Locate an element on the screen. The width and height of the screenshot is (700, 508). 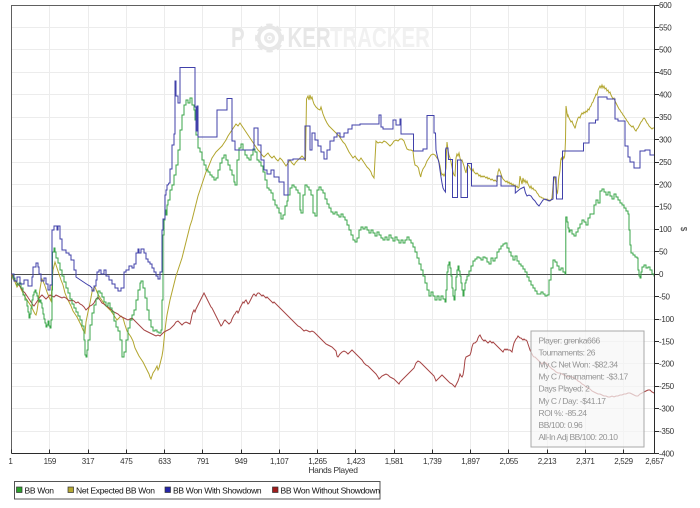
svg-text: 0 is located at coordinates (661, 274).